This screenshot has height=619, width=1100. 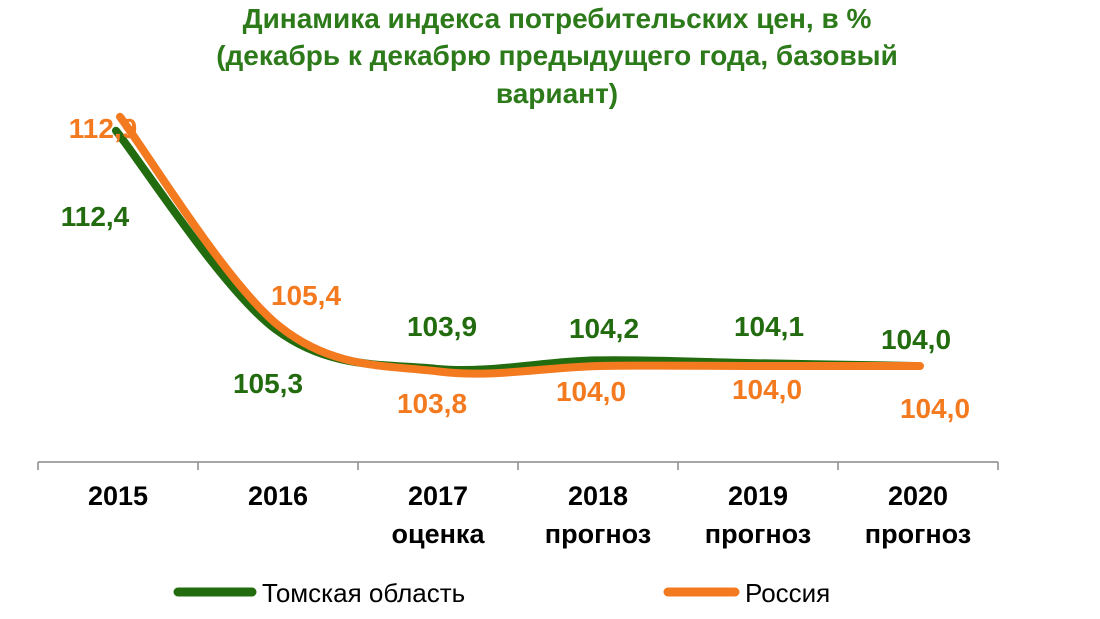 What do you see at coordinates (363, 593) in the screenshot?
I see `legend-label-1: Томская область` at bounding box center [363, 593].